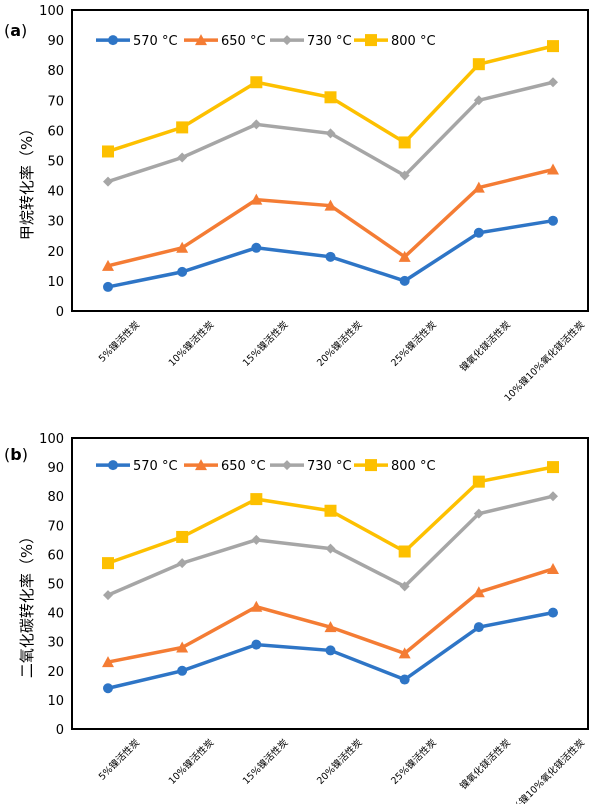 This screenshot has height=804, width=600. What do you see at coordinates (55, 131) in the screenshot?
I see `y-tick-label: 60` at bounding box center [55, 131].